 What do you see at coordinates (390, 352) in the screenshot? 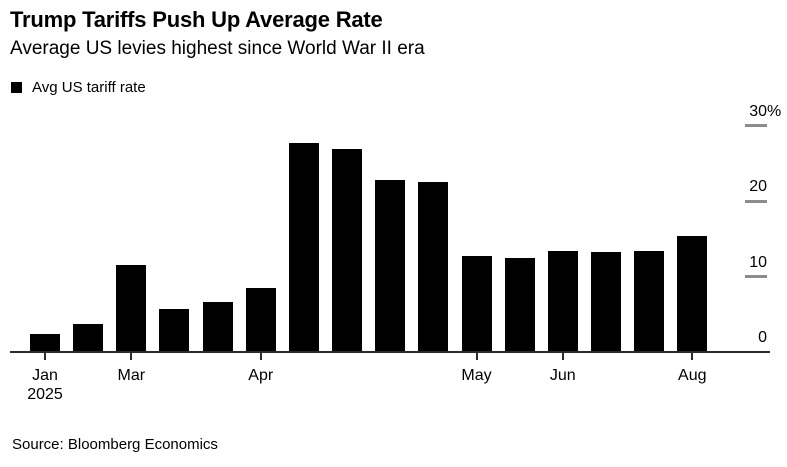
I see `x-axis-line` at bounding box center [390, 352].